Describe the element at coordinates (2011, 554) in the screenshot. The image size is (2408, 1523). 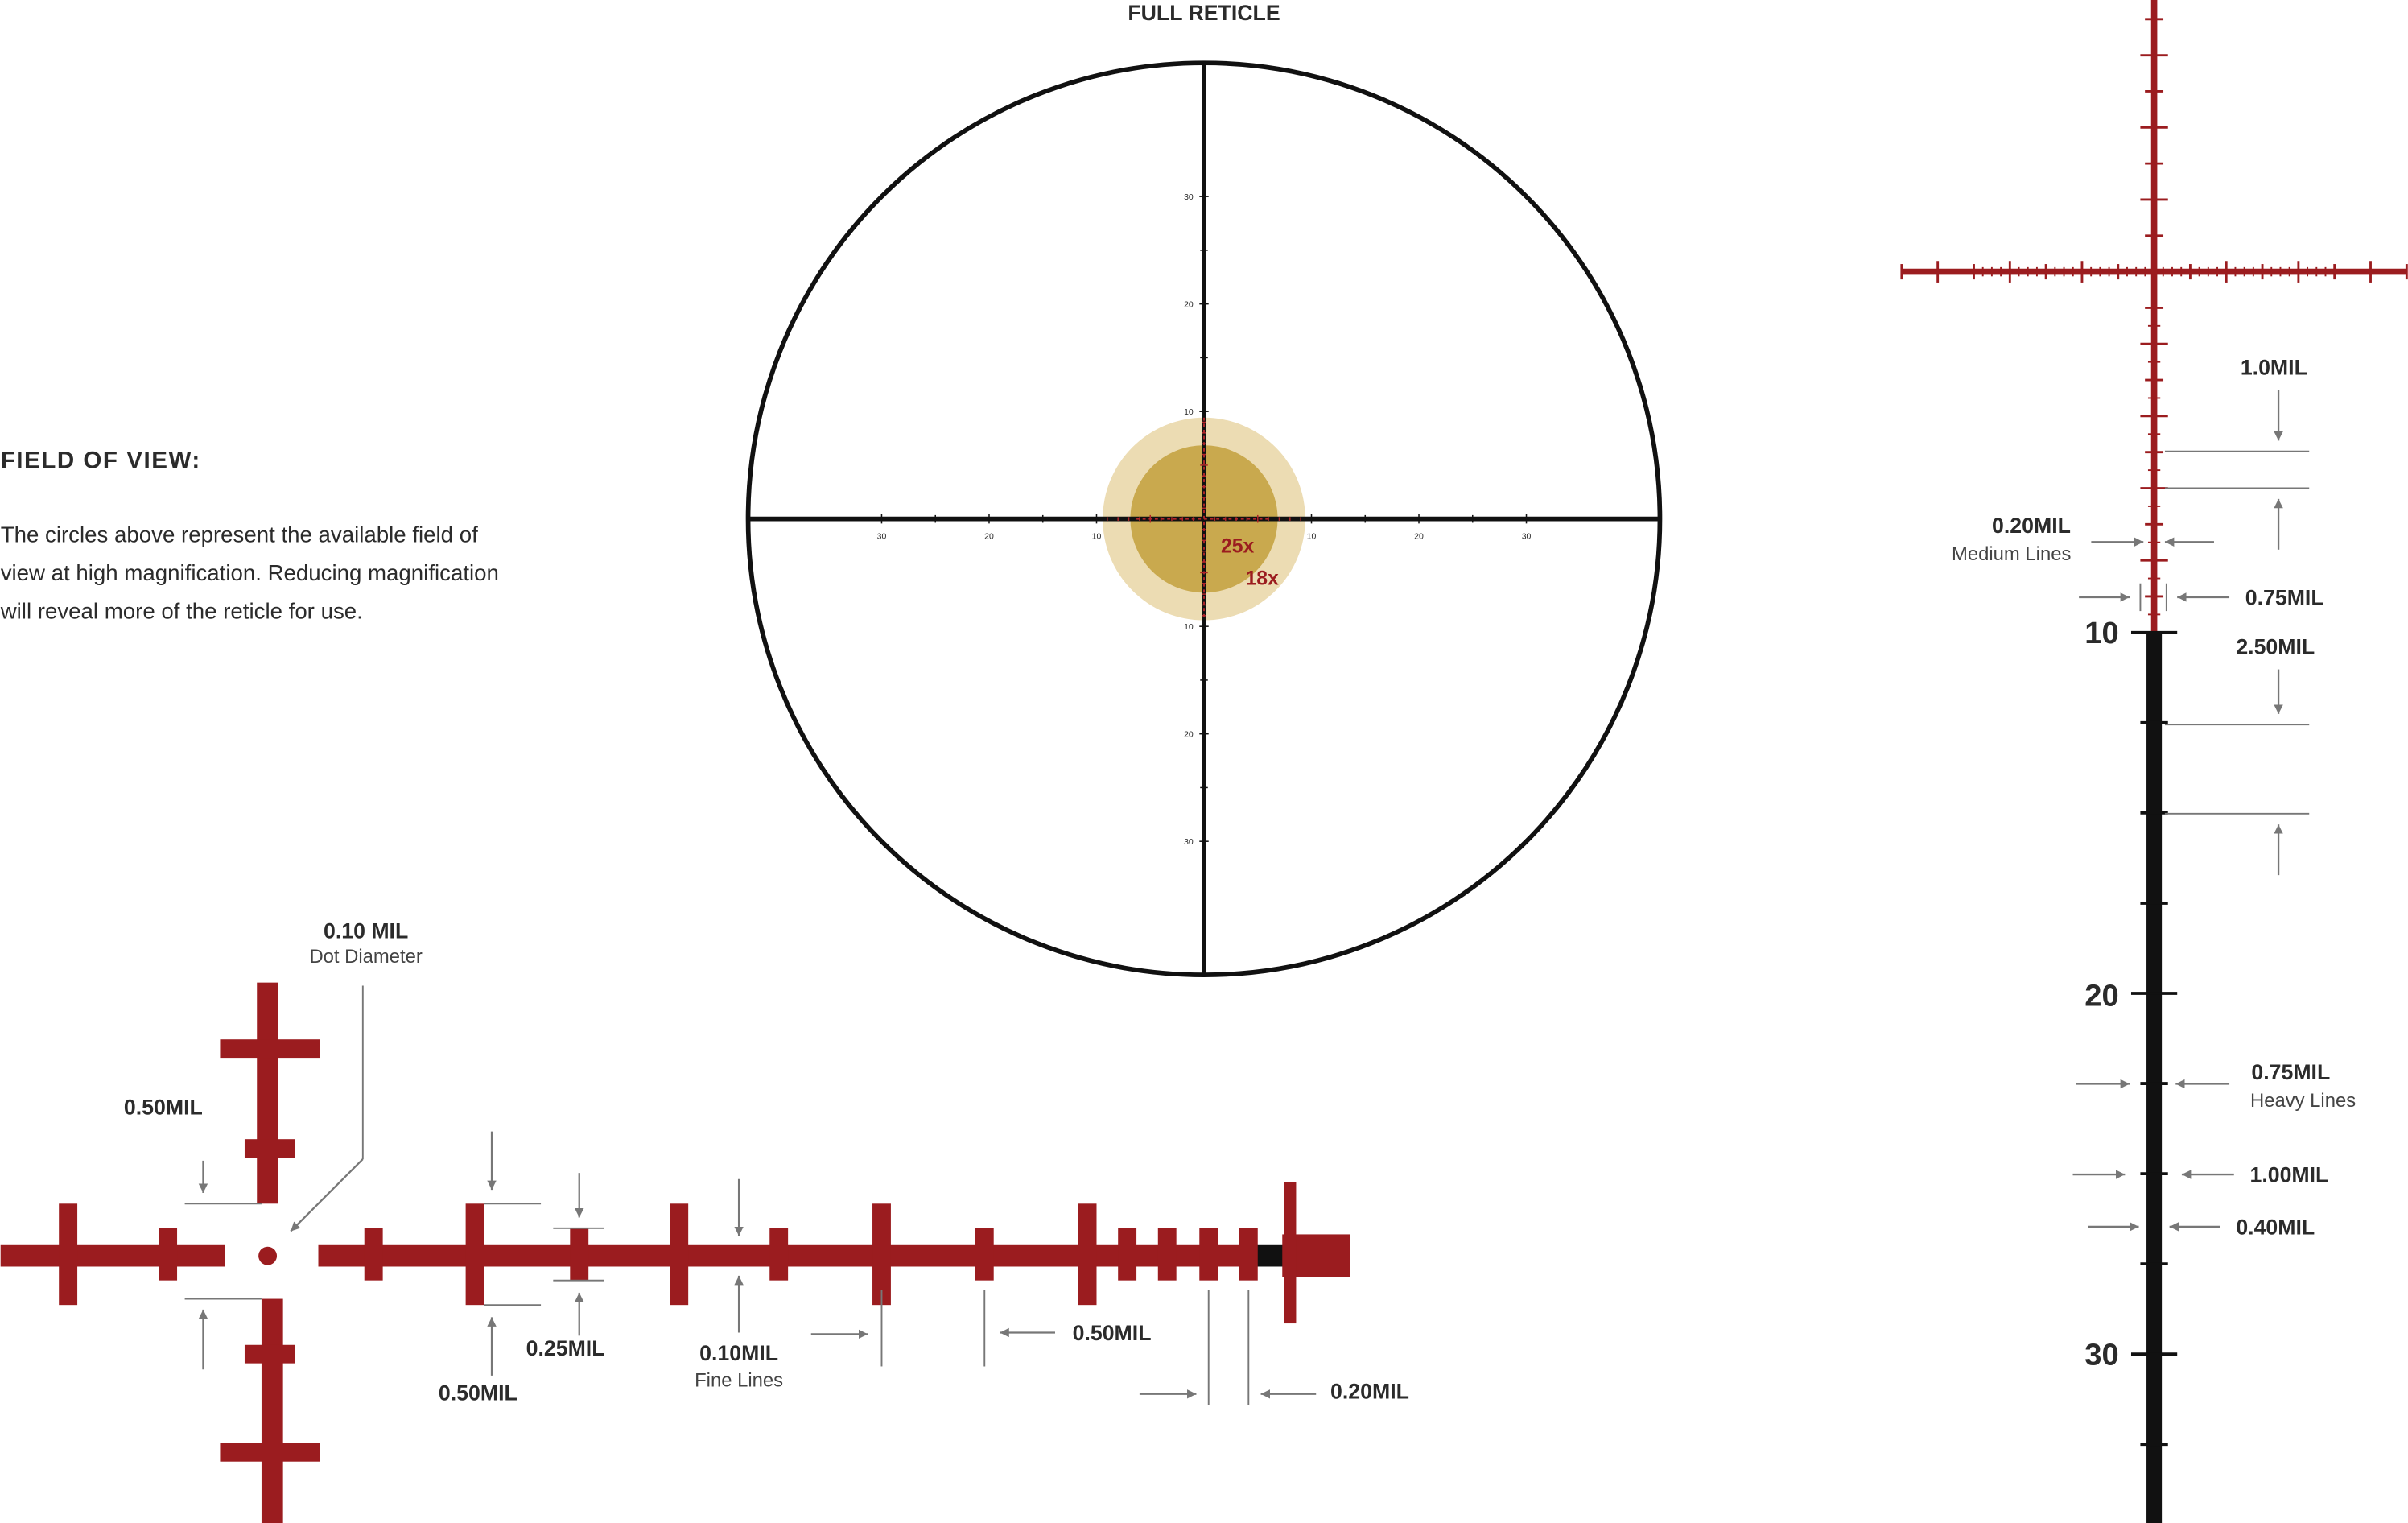
I see `callout-sublabel: Medium Lines` at that location.